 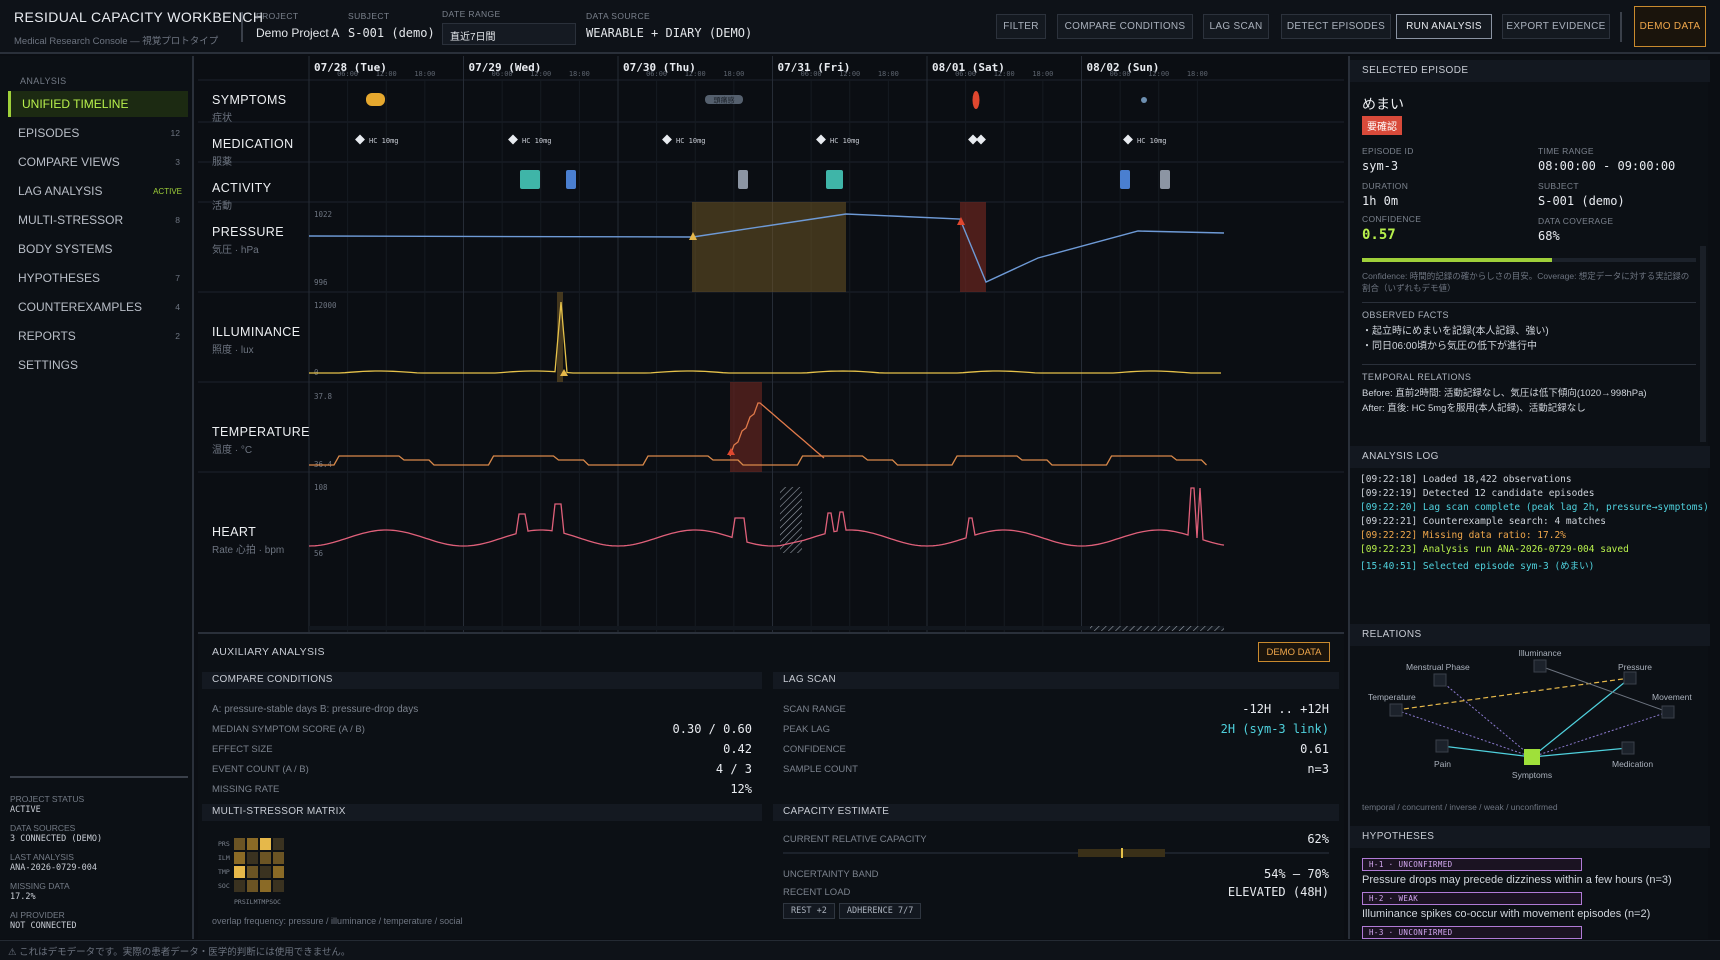 I want to click on stressor-matrix: PRS ILM TMP SOC PRSILMTMPSOC, so click(x=272, y=872).